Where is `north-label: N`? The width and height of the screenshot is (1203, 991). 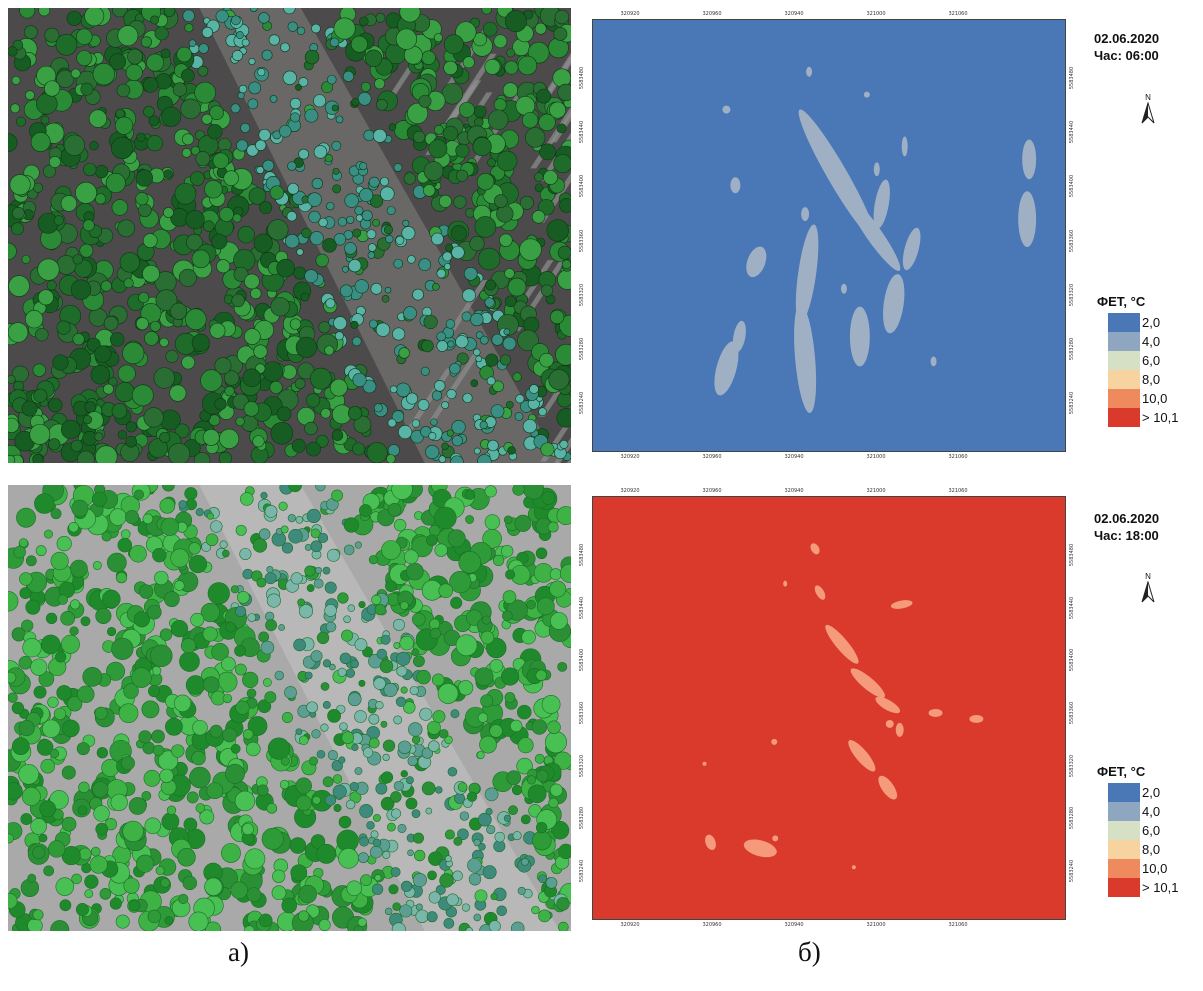
north-label: N is located at coordinates (1148, 576).